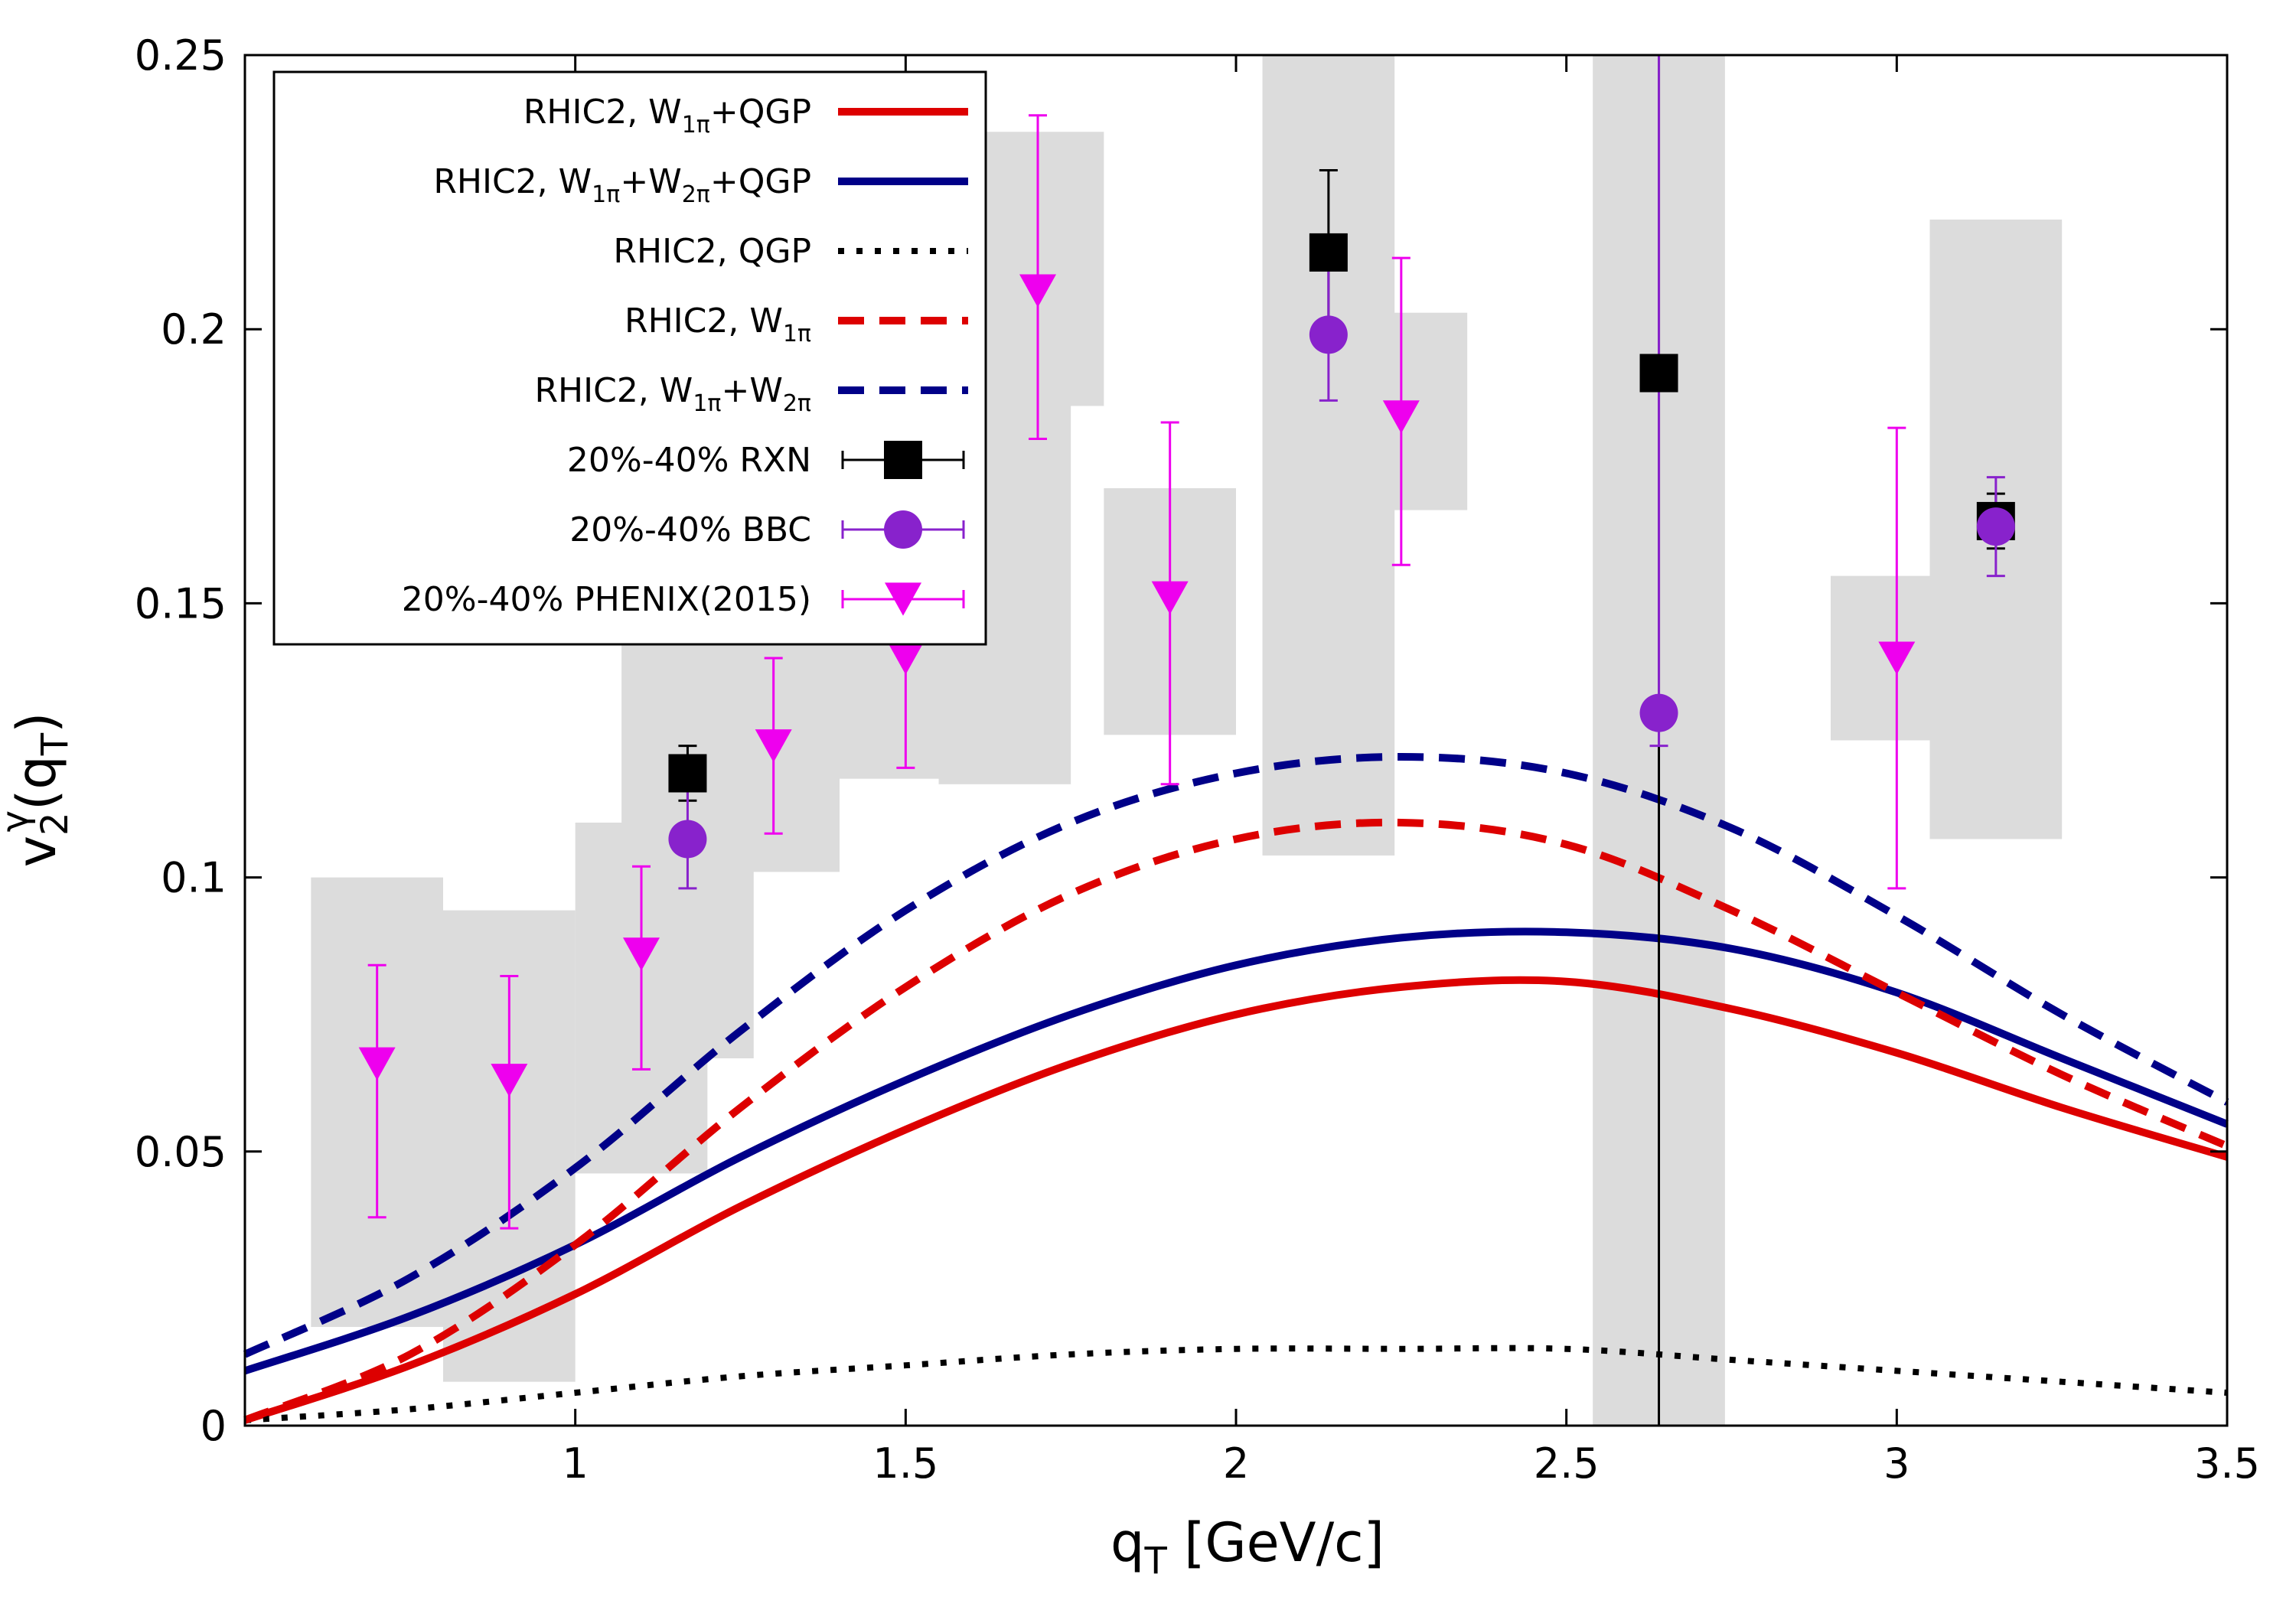 The image size is (2296, 1607). Describe the element at coordinates (903, 599) in the screenshot. I see `legend-marker-phenix` at that location.